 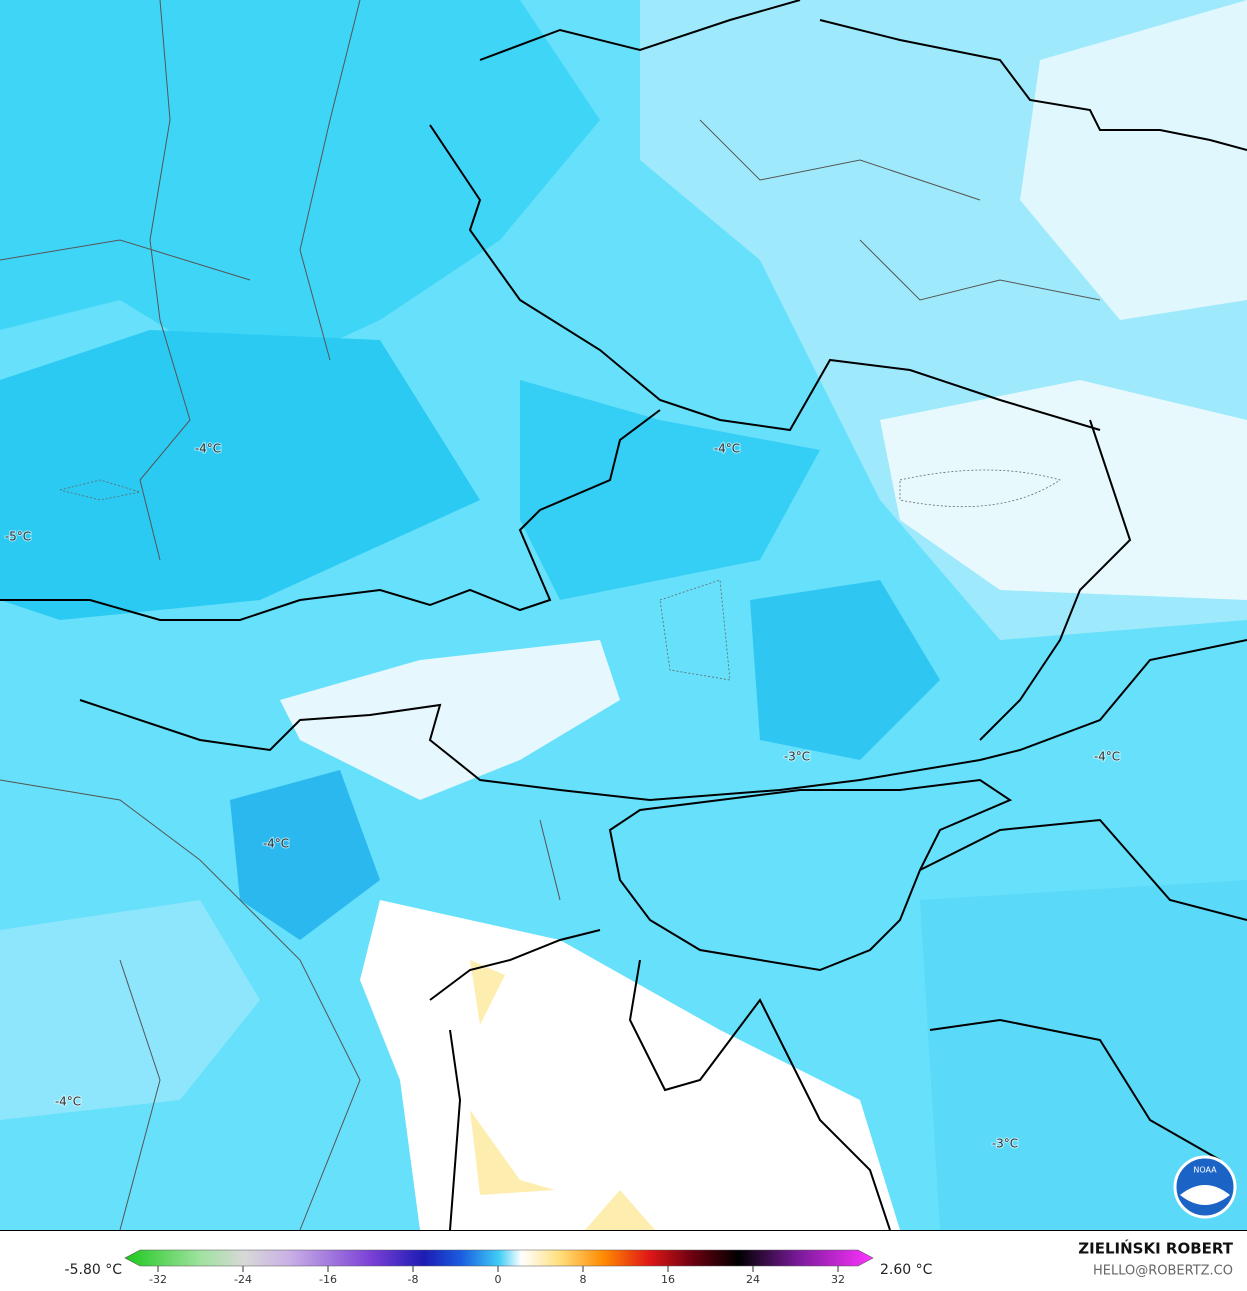 I want to click on field-mid, so click(x=1083, y=1055).